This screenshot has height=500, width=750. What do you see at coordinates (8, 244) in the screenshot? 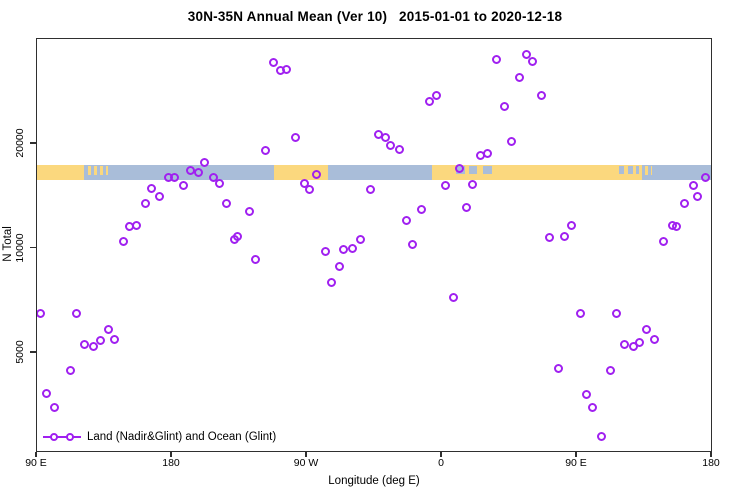
I see `y-axis-label: N Total` at bounding box center [8, 244].